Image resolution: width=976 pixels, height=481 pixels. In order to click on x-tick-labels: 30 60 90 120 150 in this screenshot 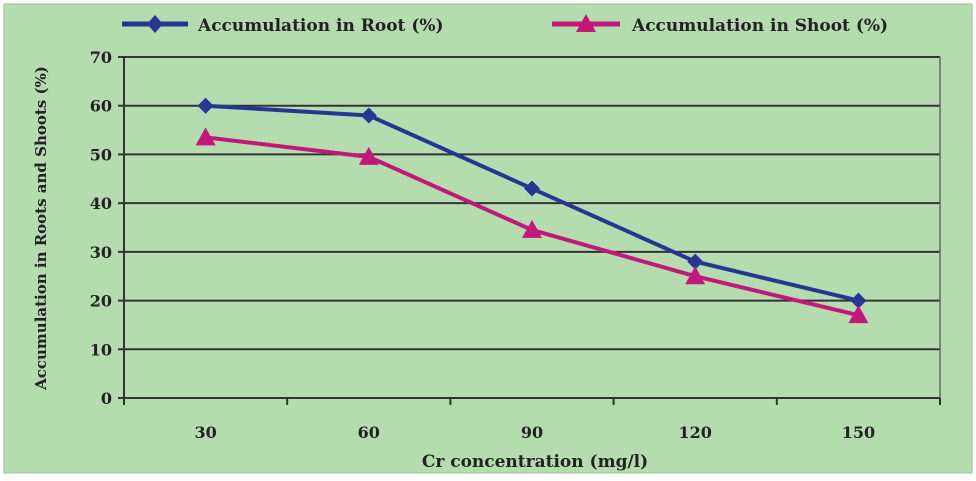, I will do `click(534, 432)`.